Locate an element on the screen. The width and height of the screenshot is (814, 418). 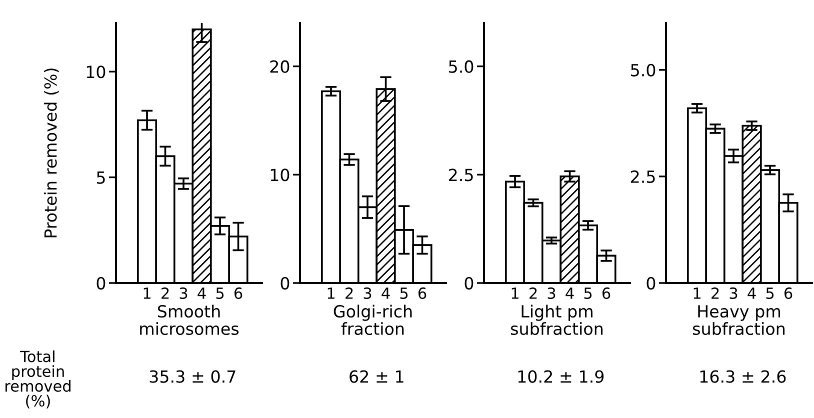
y-tick-label: 5 is located at coordinates (100, 177).